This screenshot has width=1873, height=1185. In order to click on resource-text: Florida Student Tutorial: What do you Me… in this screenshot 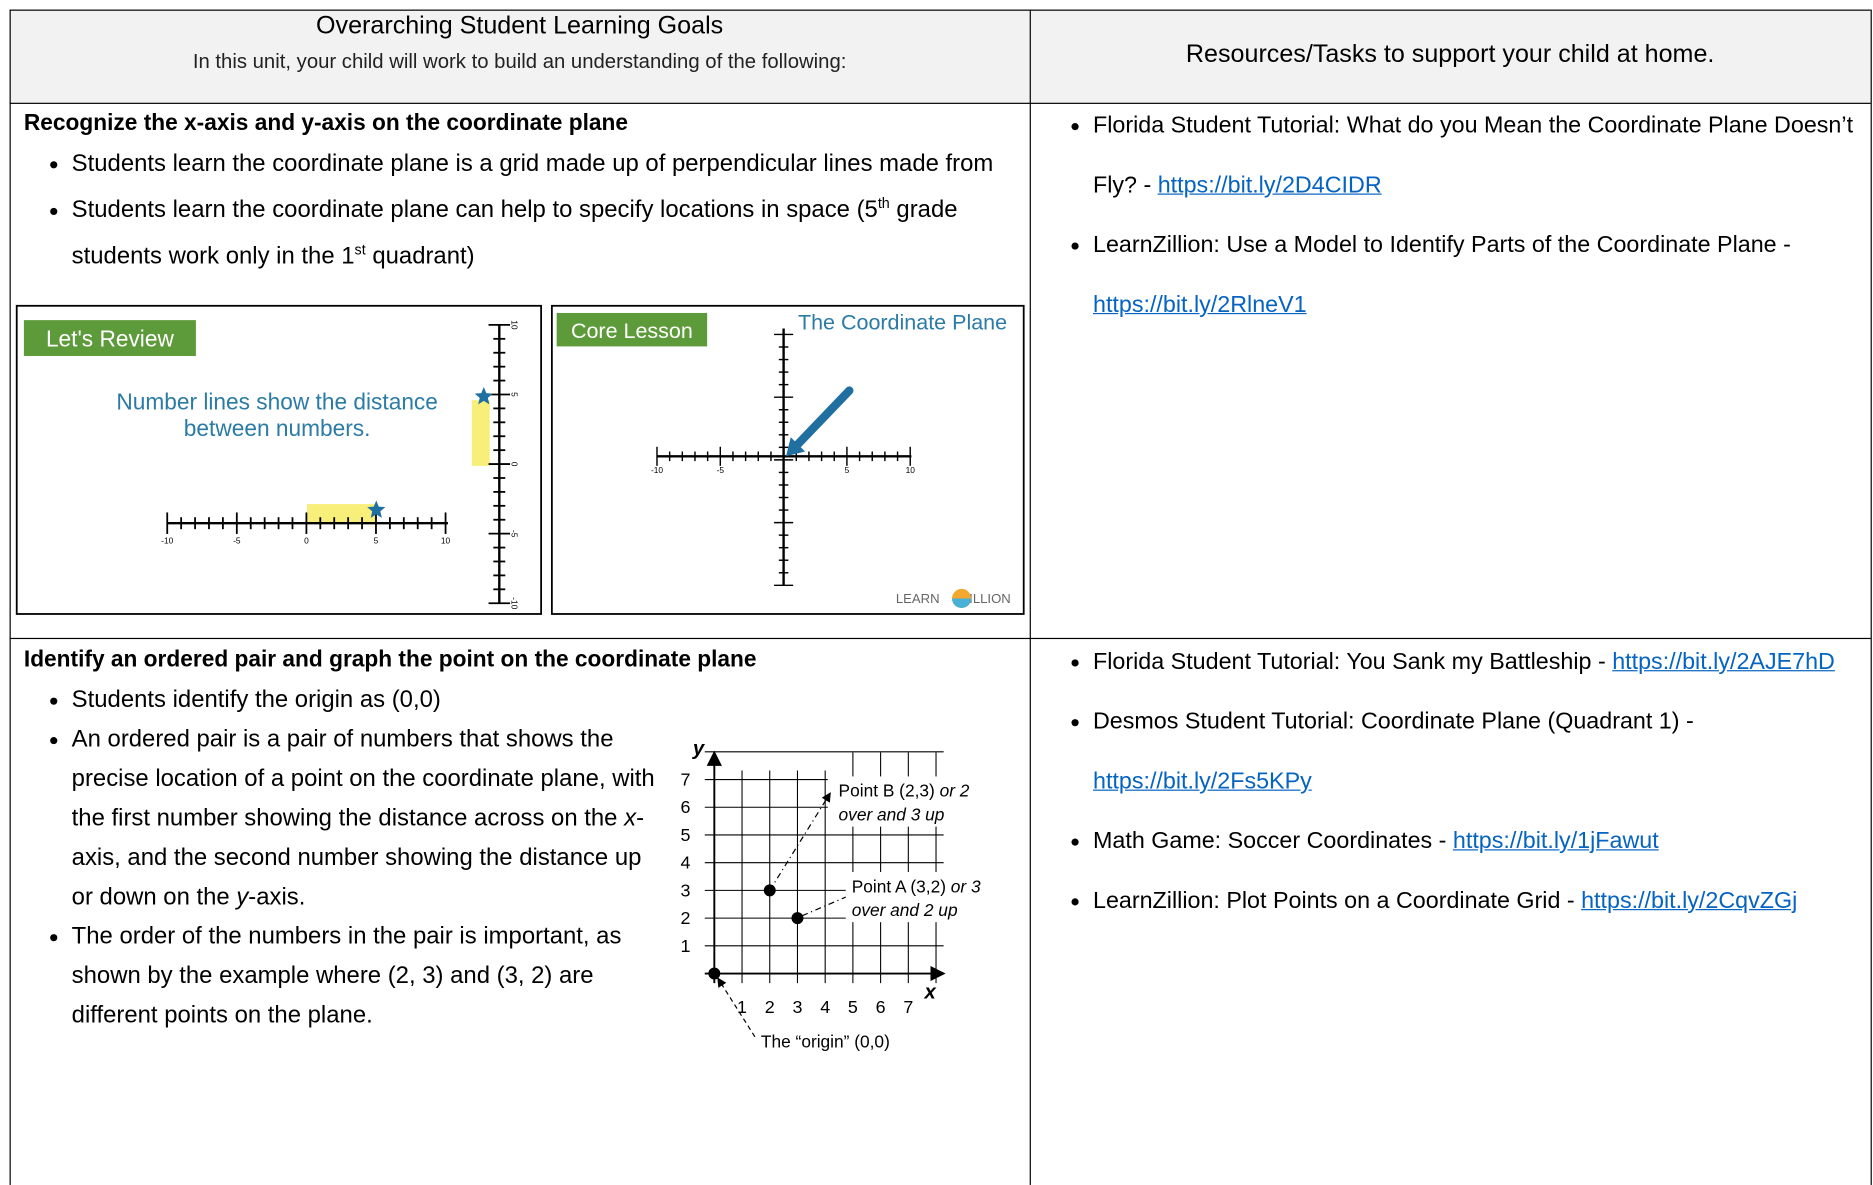, I will do `click(1473, 155)`.